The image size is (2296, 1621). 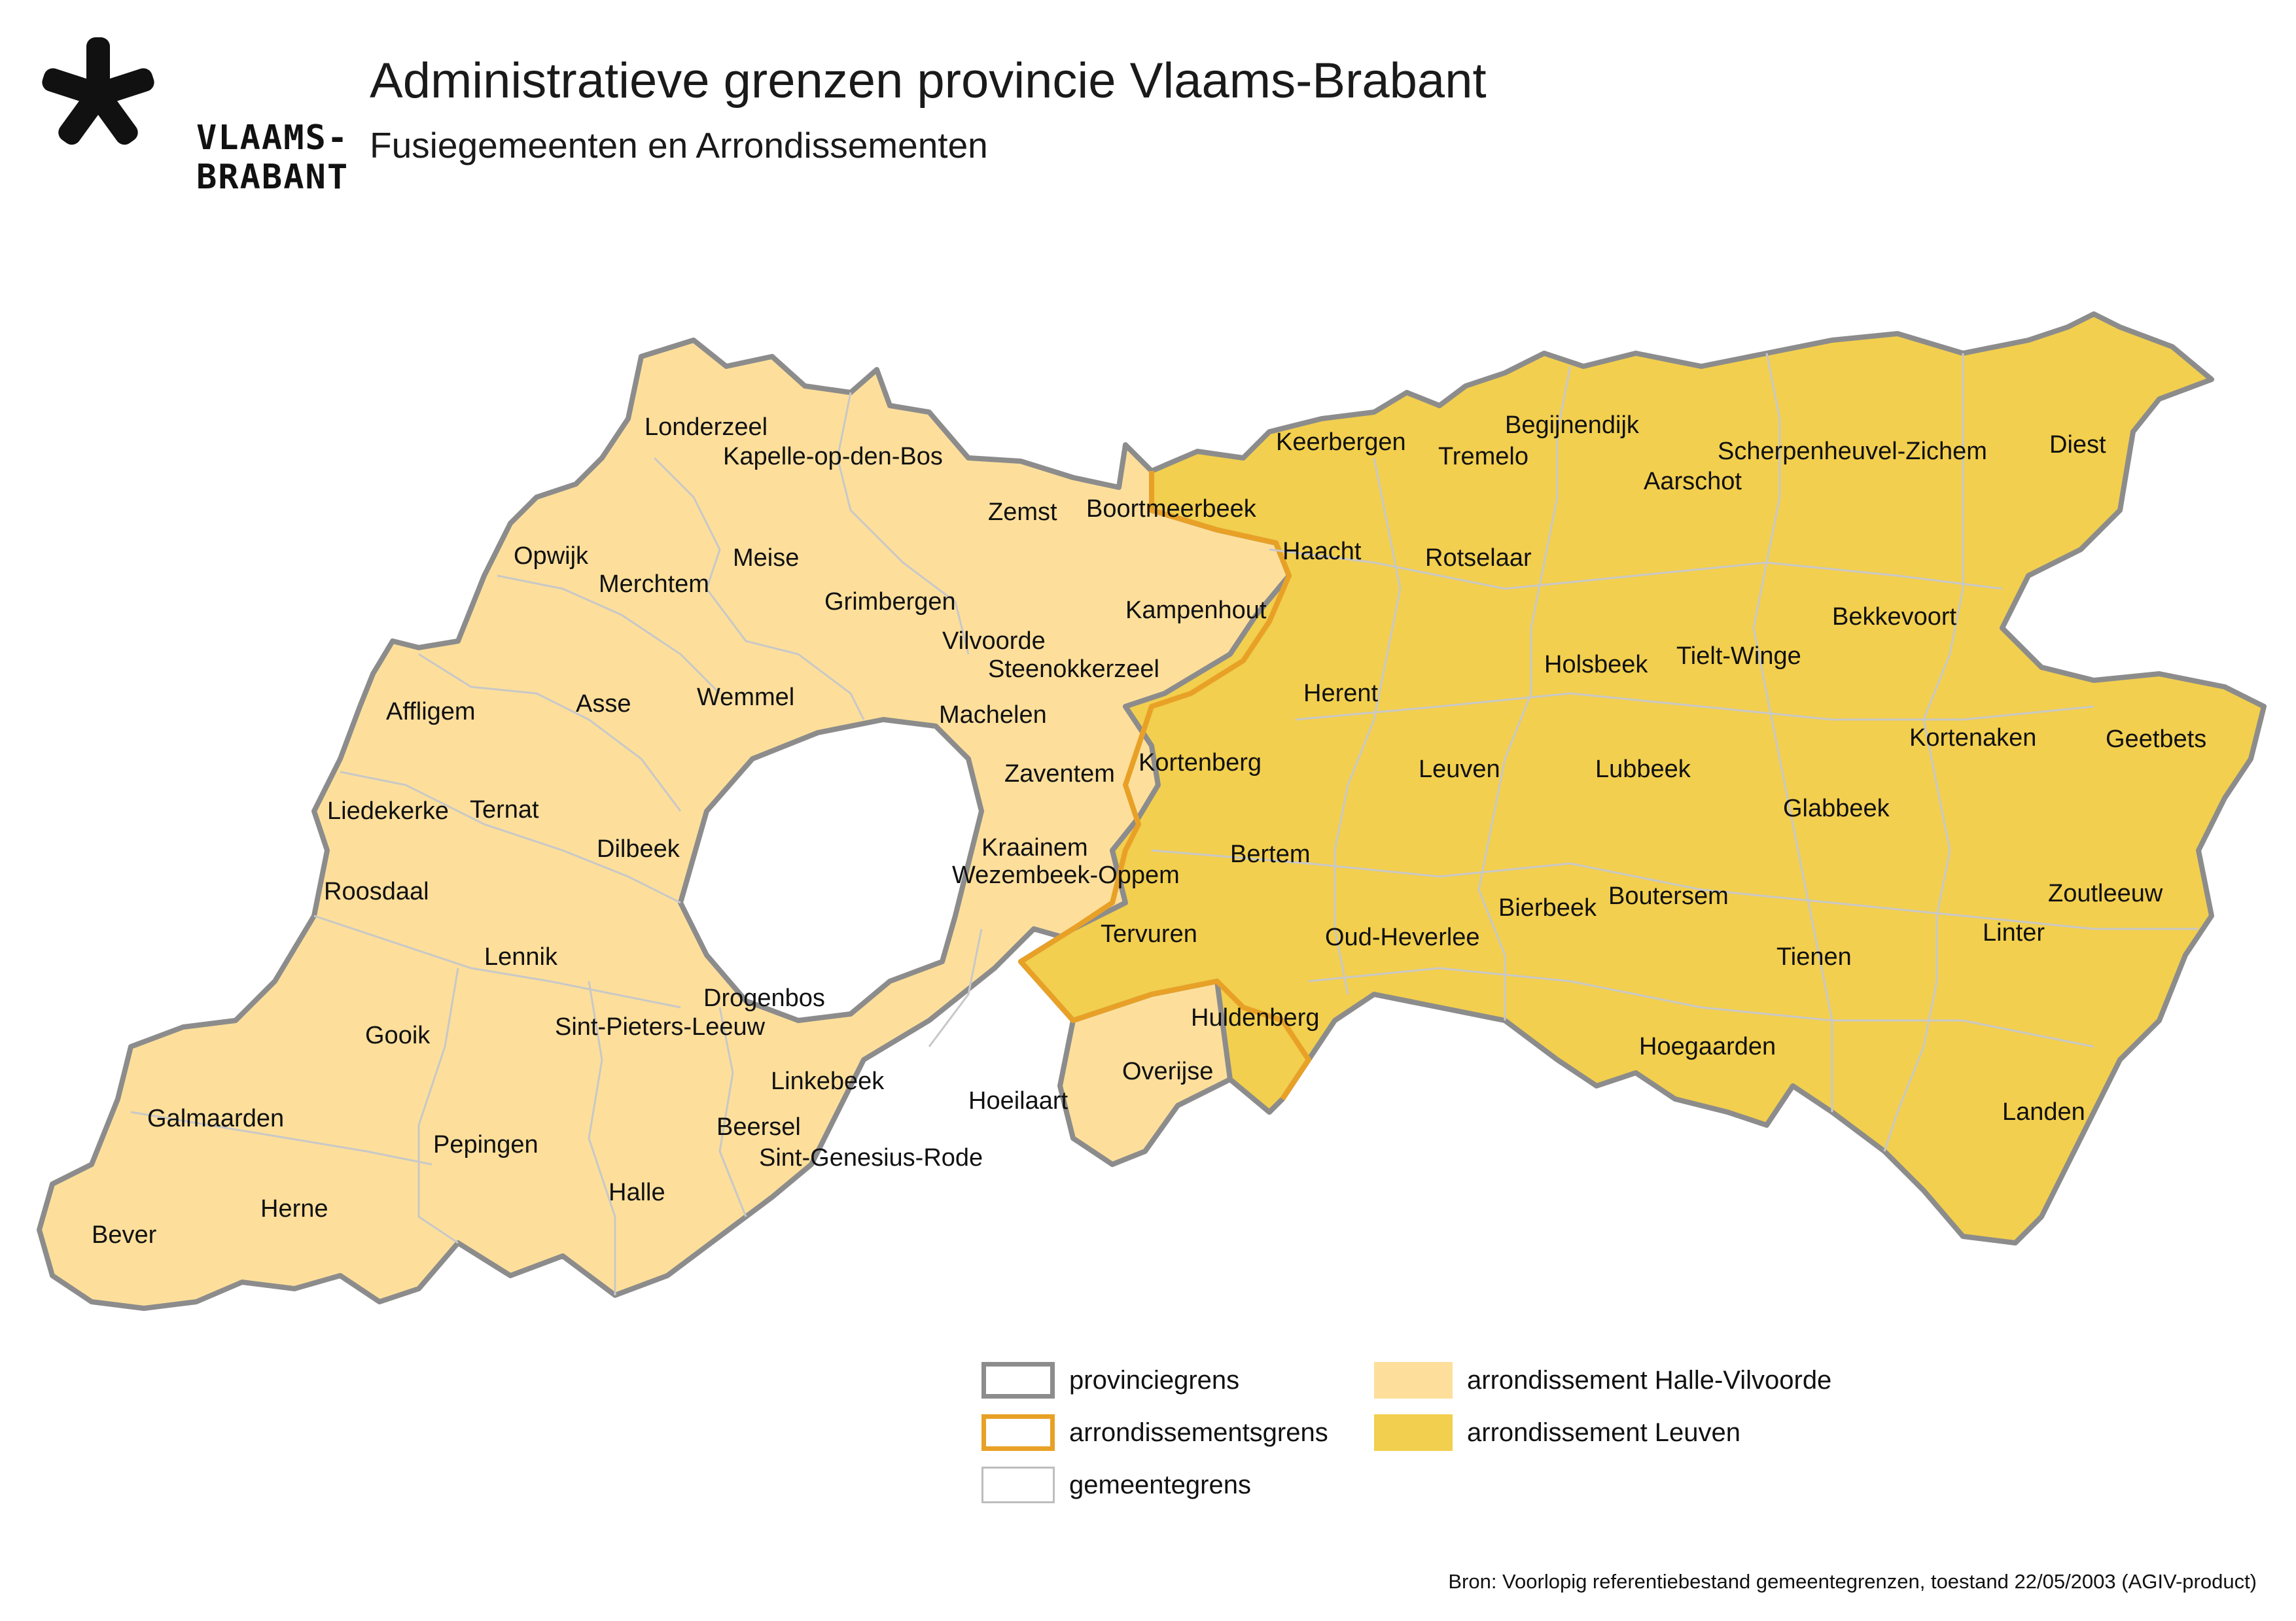 I want to click on label-haacht: Haacht, so click(x=1322, y=551).